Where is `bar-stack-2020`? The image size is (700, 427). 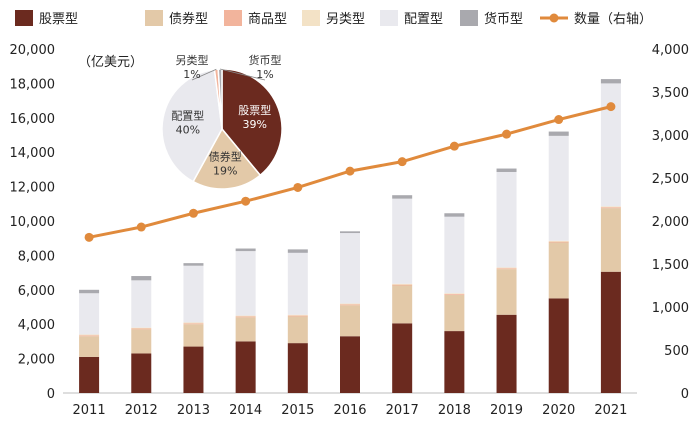 bar-stack-2020 is located at coordinates (558, 262).